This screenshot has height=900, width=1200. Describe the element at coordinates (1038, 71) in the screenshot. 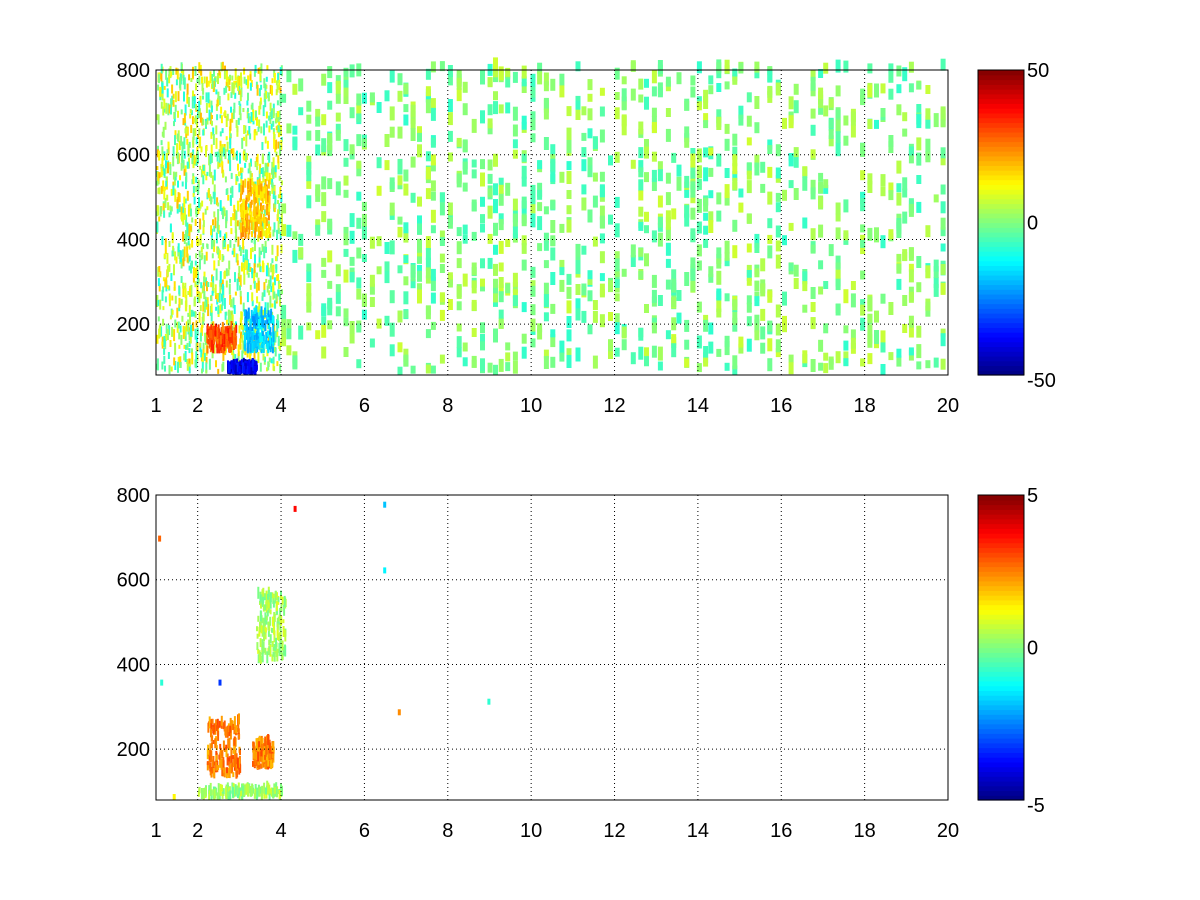

I see `colorbar-tick-label: 50` at that location.